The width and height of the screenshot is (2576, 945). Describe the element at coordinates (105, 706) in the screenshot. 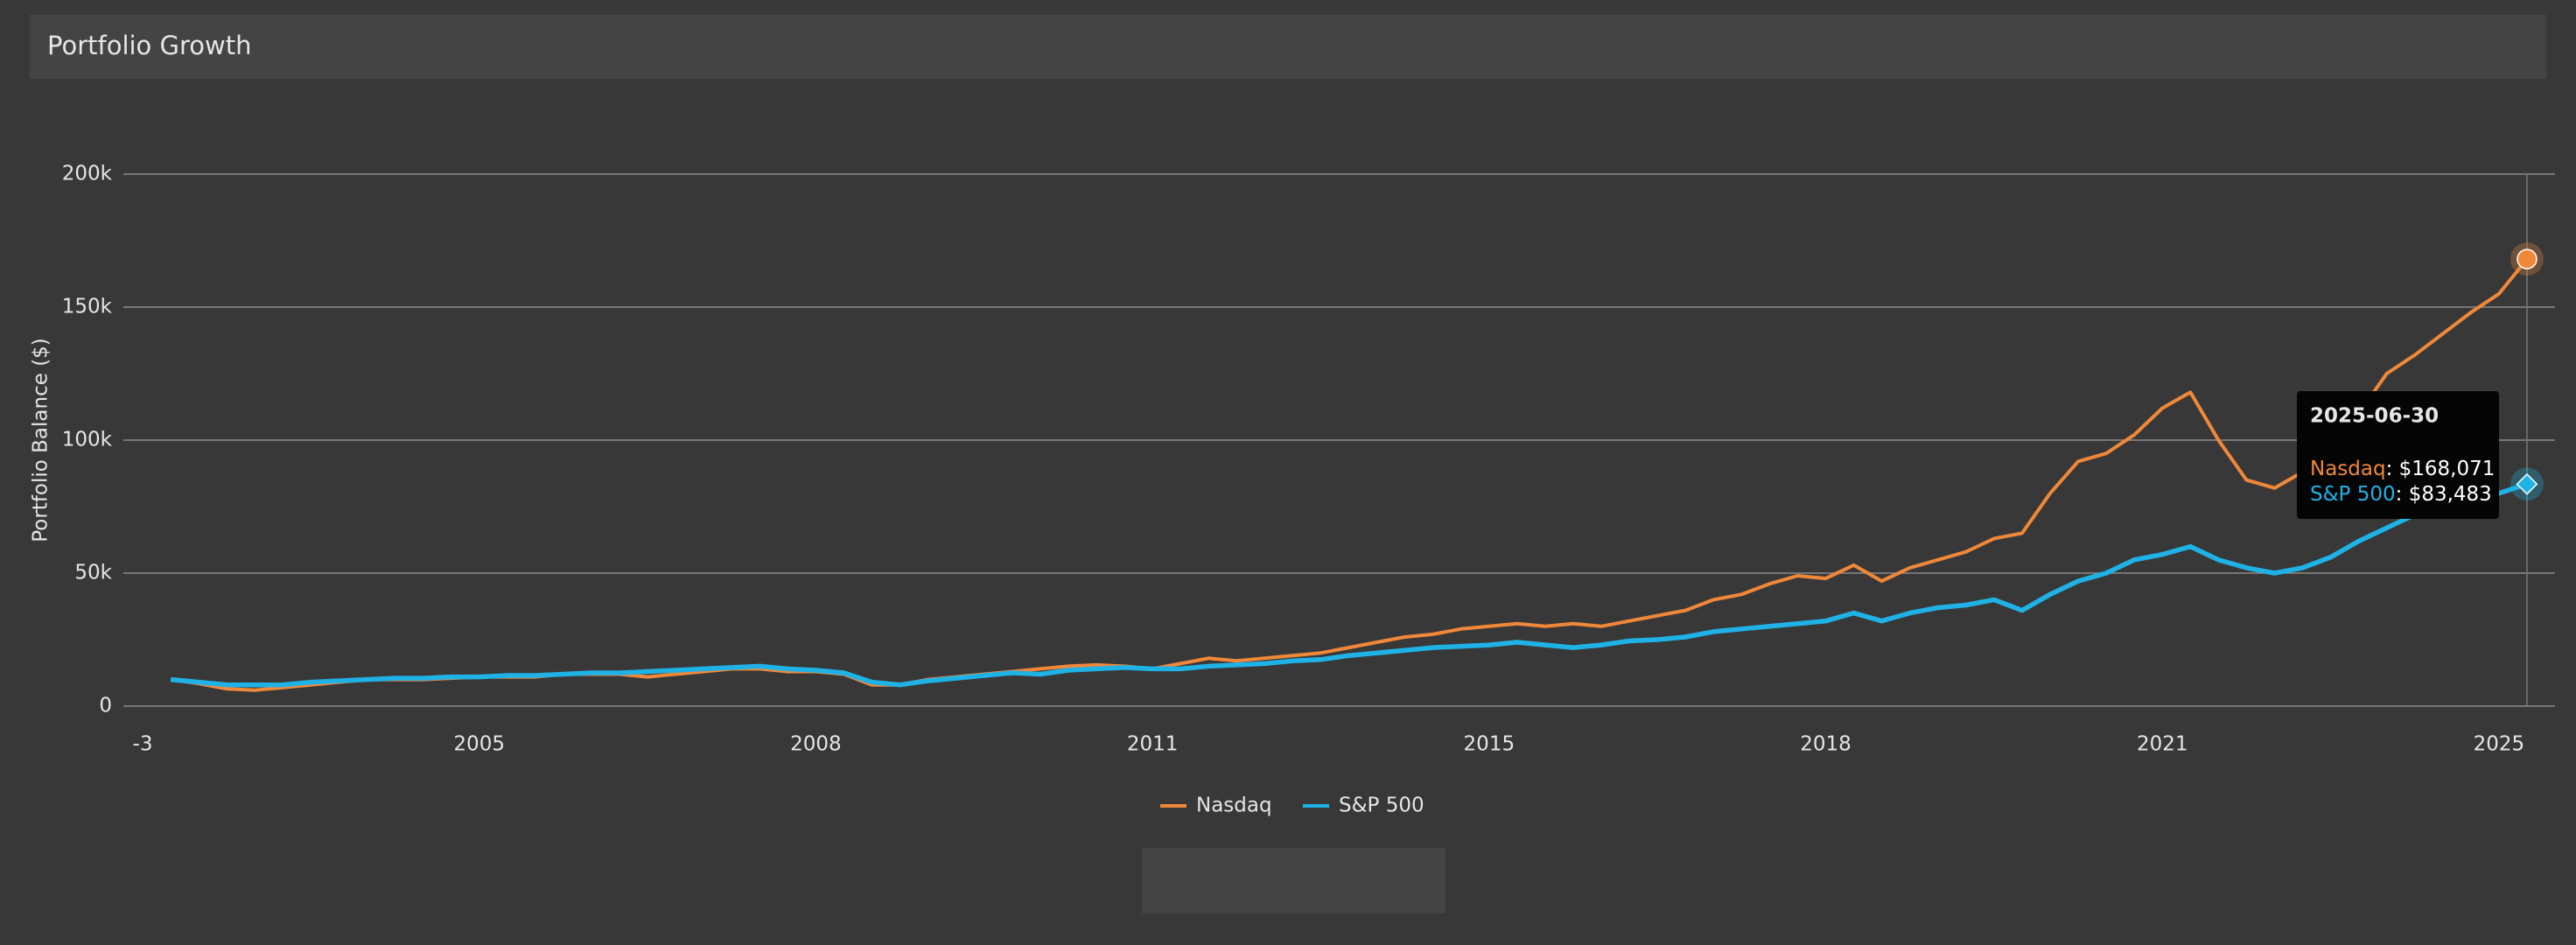

I see `y-tick-label: 0` at that location.